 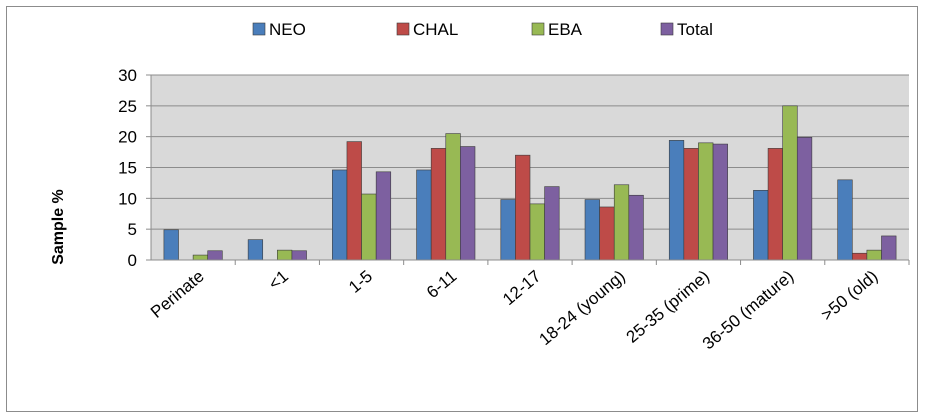 I want to click on legend-item: EBA, so click(x=557, y=29).